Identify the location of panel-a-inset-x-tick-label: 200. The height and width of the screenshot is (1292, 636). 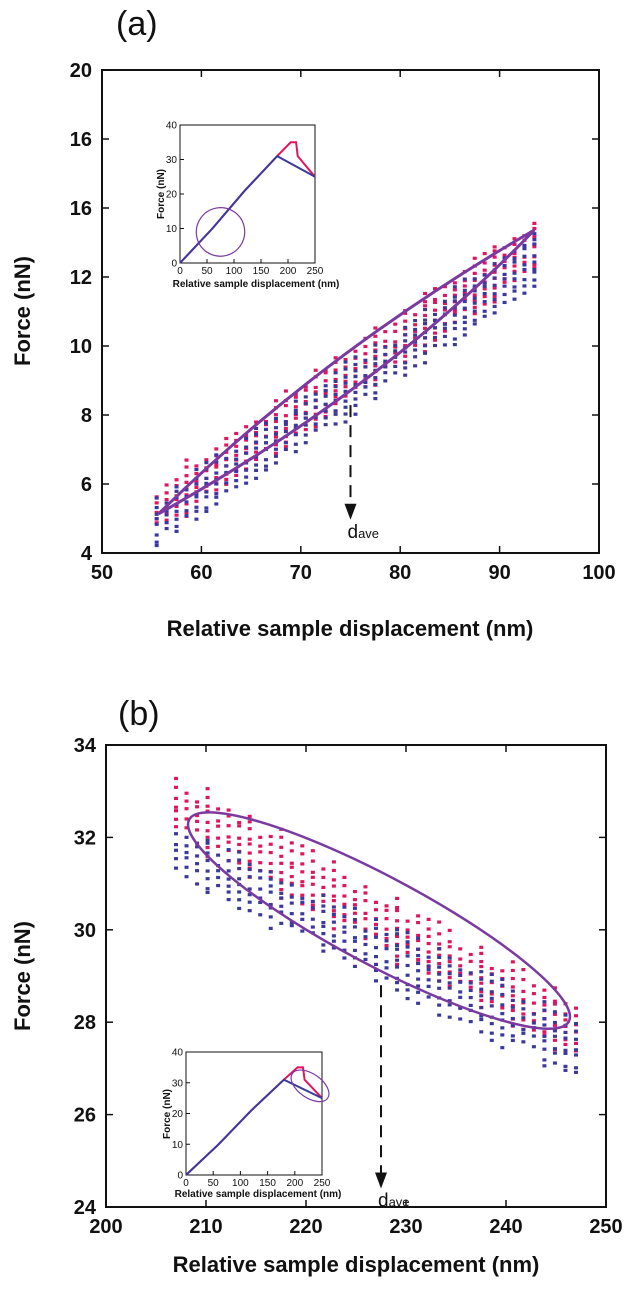
(288, 271).